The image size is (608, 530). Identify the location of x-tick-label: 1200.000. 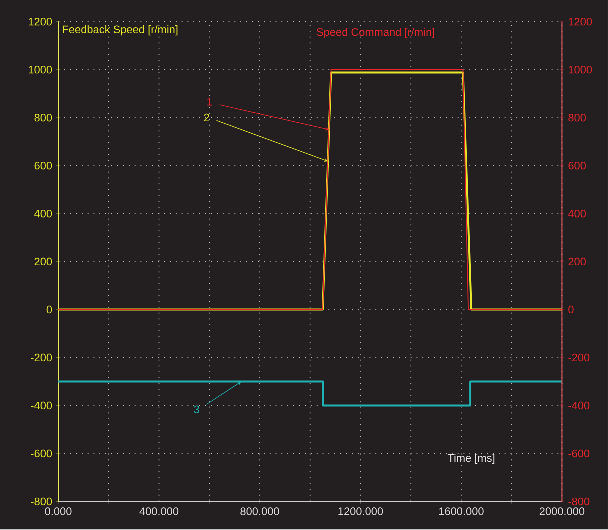
(361, 512).